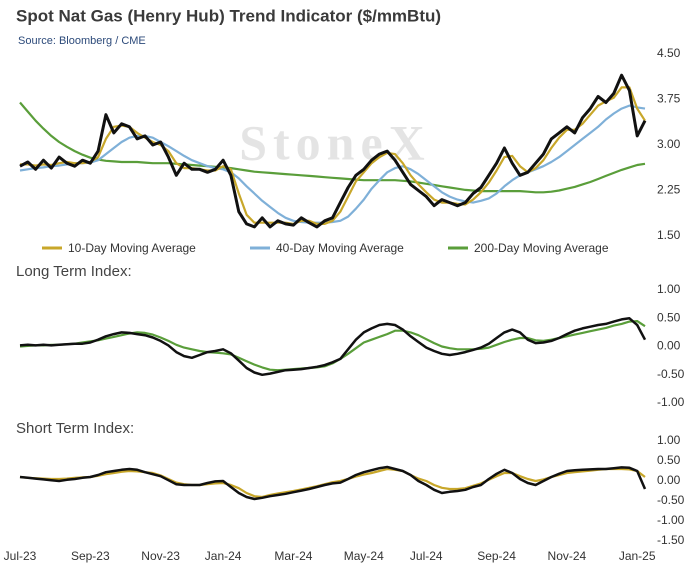 The image size is (694, 565). I want to click on y-tick-label: 3.00, so click(669, 144).